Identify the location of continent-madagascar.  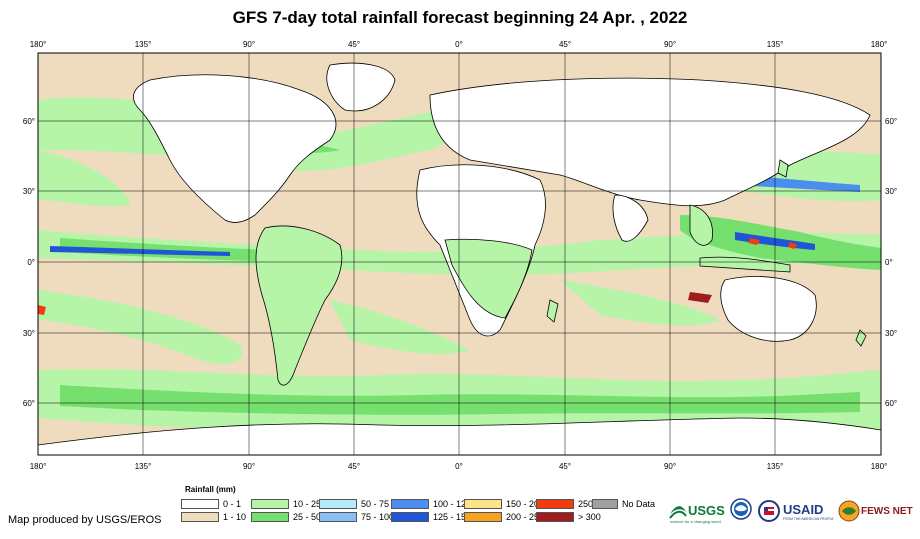
(552, 311).